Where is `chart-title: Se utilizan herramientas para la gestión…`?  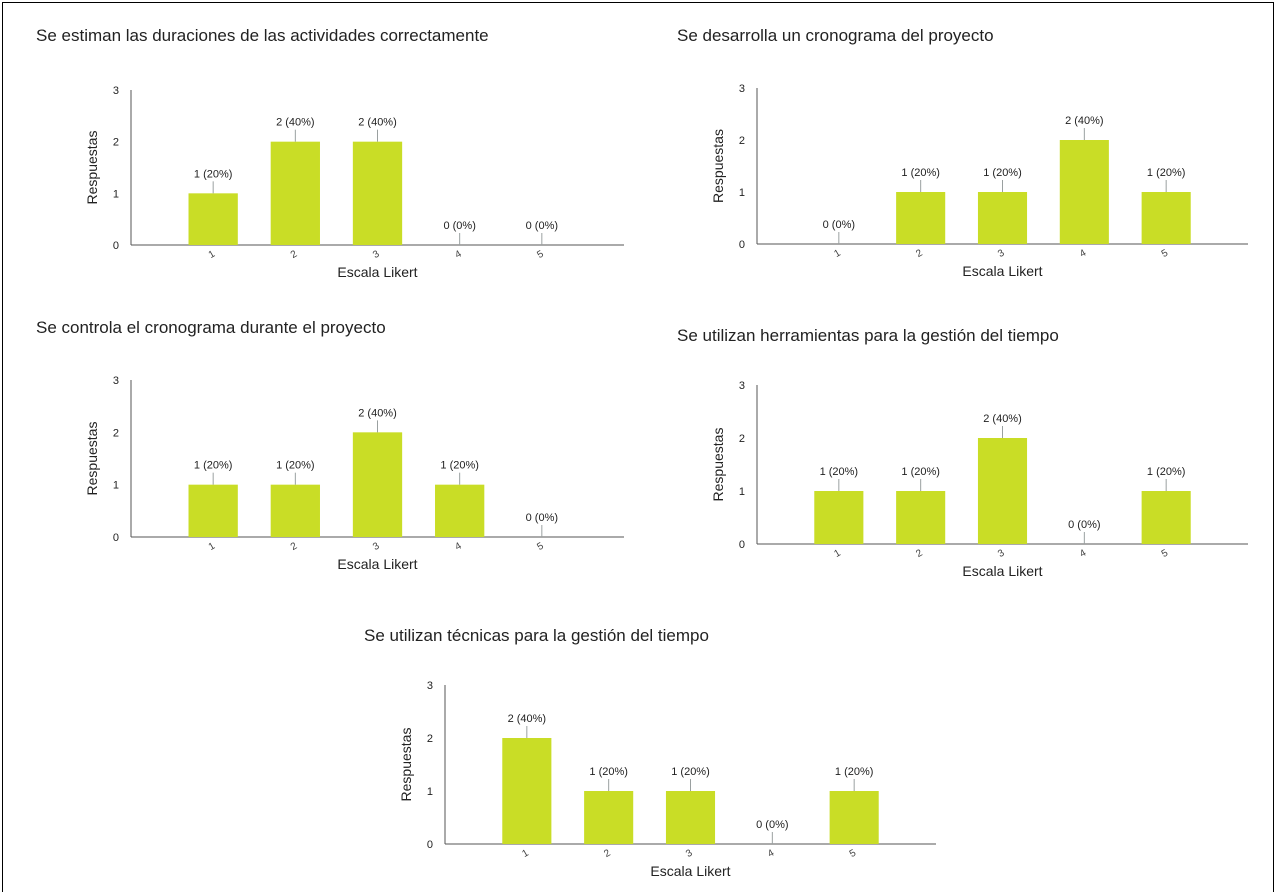 chart-title: Se utilizan herramientas para la gestión… is located at coordinates (868, 335).